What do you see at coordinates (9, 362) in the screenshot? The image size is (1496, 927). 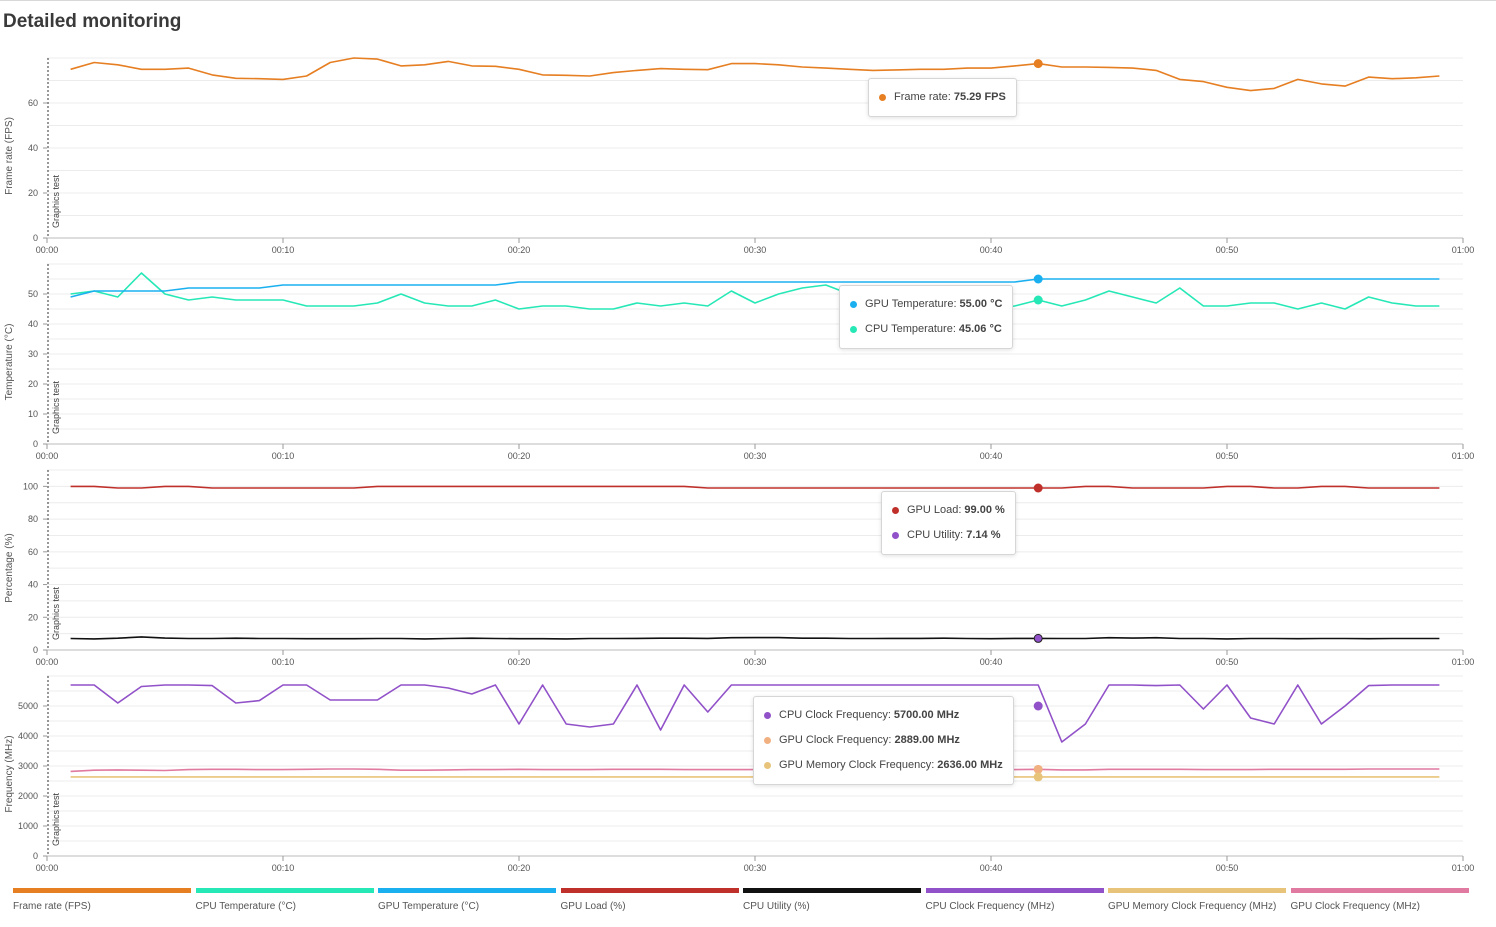 I see `y-axis-label: Temperature (°C)` at bounding box center [9, 362].